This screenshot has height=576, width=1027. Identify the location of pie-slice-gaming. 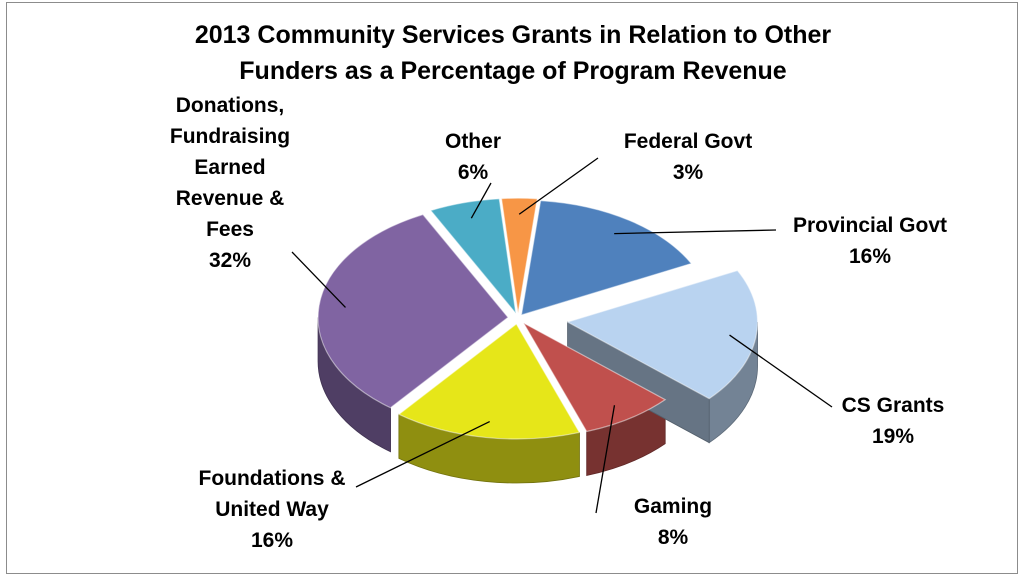
(594, 377).